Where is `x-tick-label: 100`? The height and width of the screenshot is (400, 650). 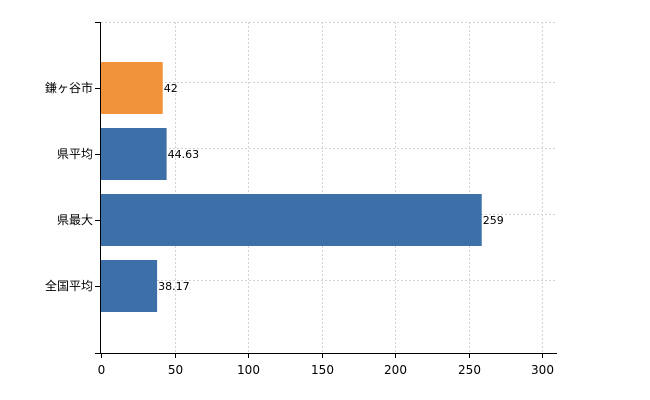
x-tick-label: 100 is located at coordinates (248, 370).